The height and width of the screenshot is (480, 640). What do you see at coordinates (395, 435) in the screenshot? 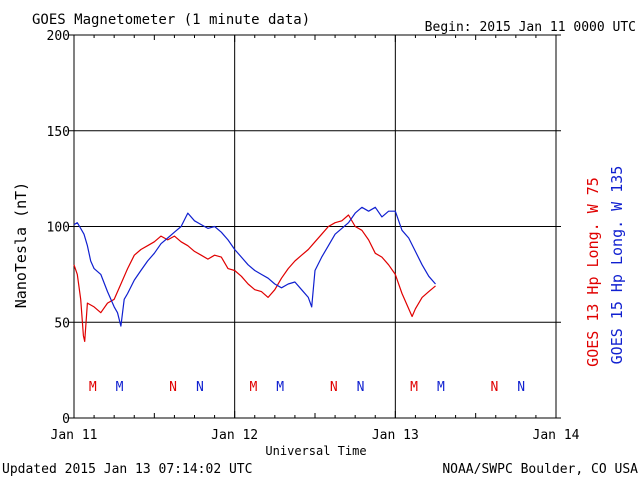
I see `x-tick-label: Jan 13` at bounding box center [395, 435].